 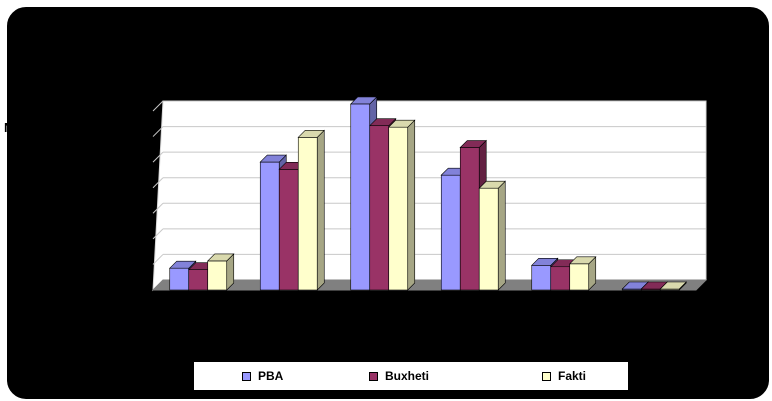 I want to click on legend-label-buxheti: Buxheti, so click(x=407, y=376).